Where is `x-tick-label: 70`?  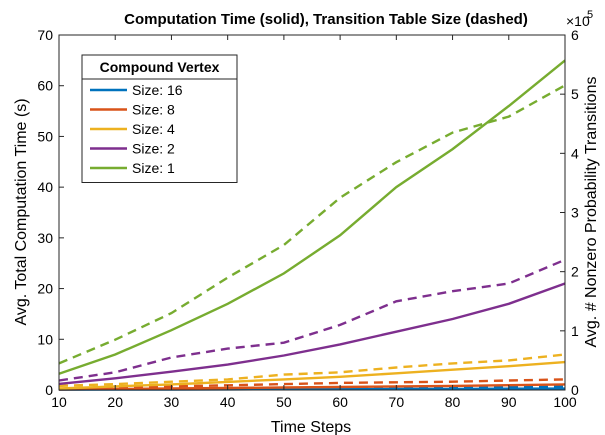 x-tick-label: 70 is located at coordinates (397, 402).